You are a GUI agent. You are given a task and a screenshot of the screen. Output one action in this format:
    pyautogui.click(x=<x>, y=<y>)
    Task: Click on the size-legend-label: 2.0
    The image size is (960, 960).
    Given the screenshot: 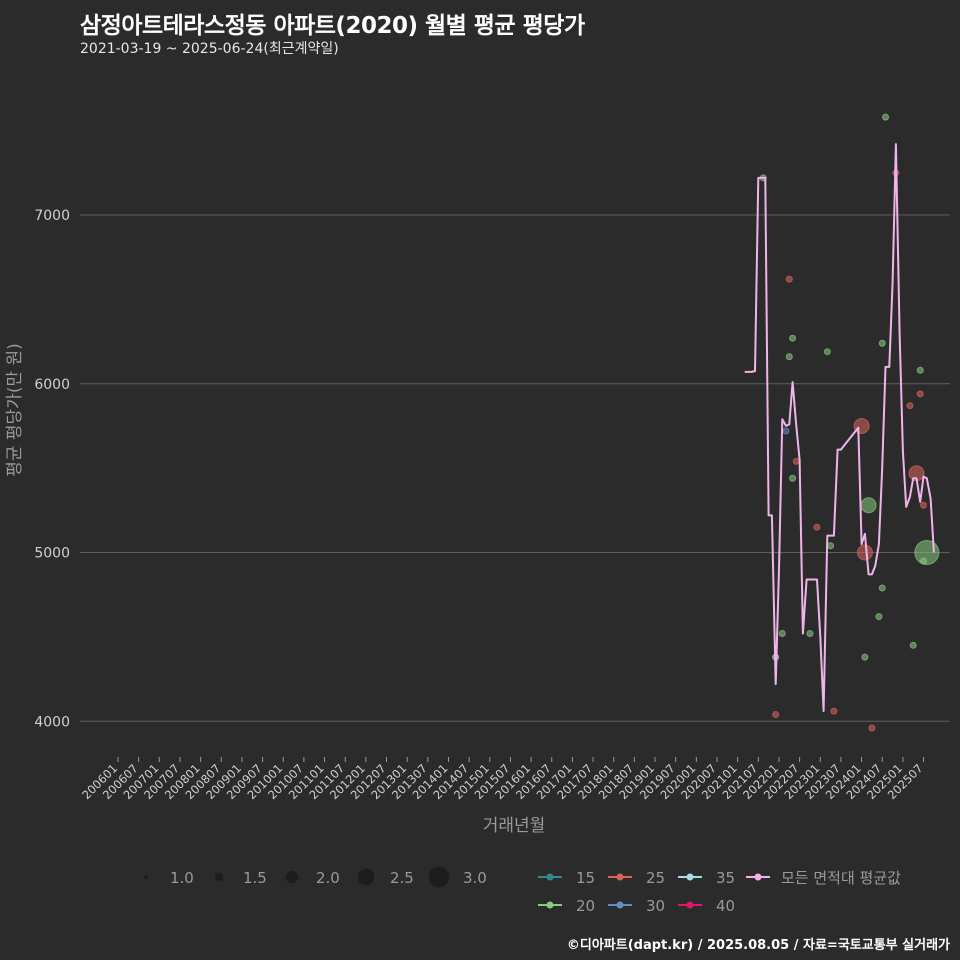 What is the action you would take?
    pyautogui.click(x=328, y=878)
    